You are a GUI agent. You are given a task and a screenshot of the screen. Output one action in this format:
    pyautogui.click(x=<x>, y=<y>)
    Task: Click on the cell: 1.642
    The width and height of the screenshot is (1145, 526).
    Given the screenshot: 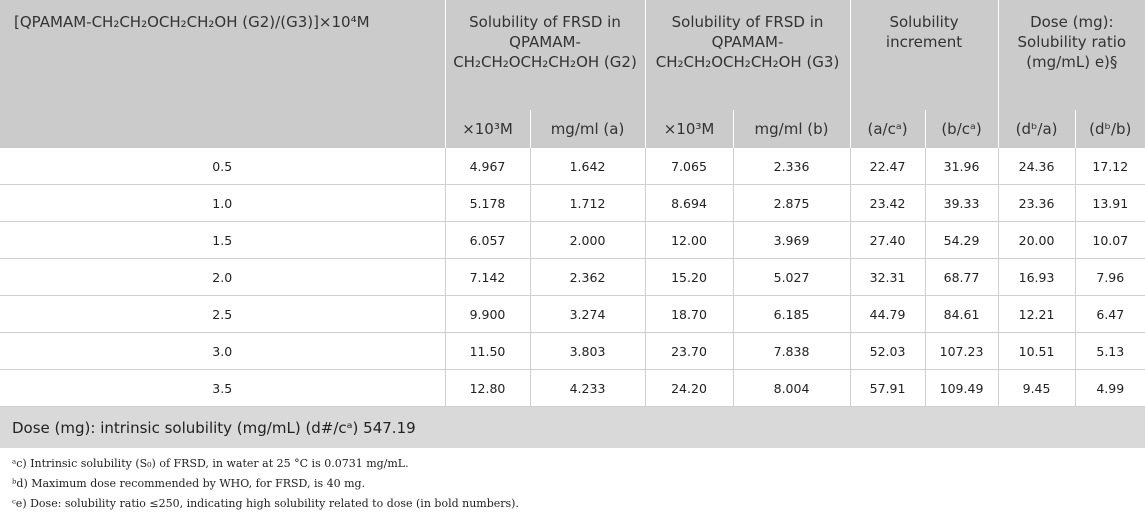 What is the action you would take?
    pyautogui.click(x=587, y=166)
    